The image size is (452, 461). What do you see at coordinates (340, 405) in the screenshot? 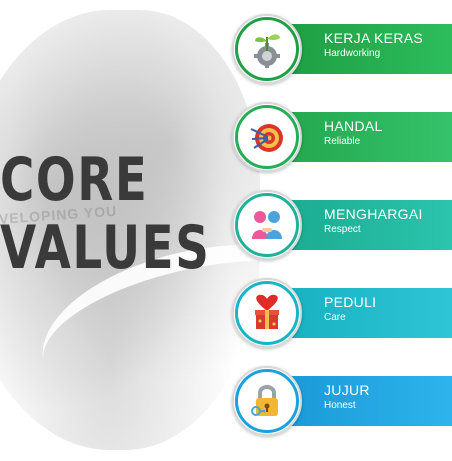
I see `value-subtitle: Honest` at bounding box center [340, 405].